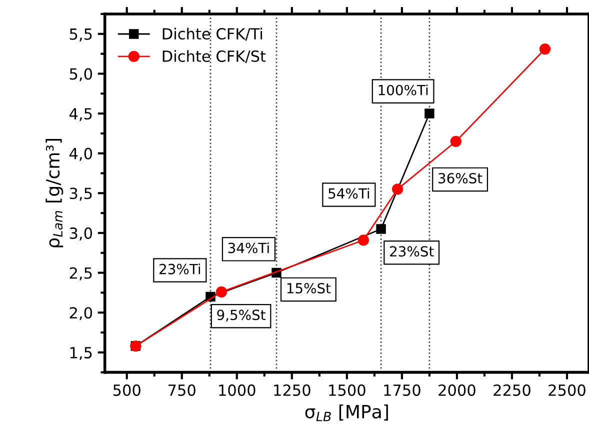  What do you see at coordinates (80, 154) in the screenshot?
I see `y-tick-label: 4,0` at bounding box center [80, 154].